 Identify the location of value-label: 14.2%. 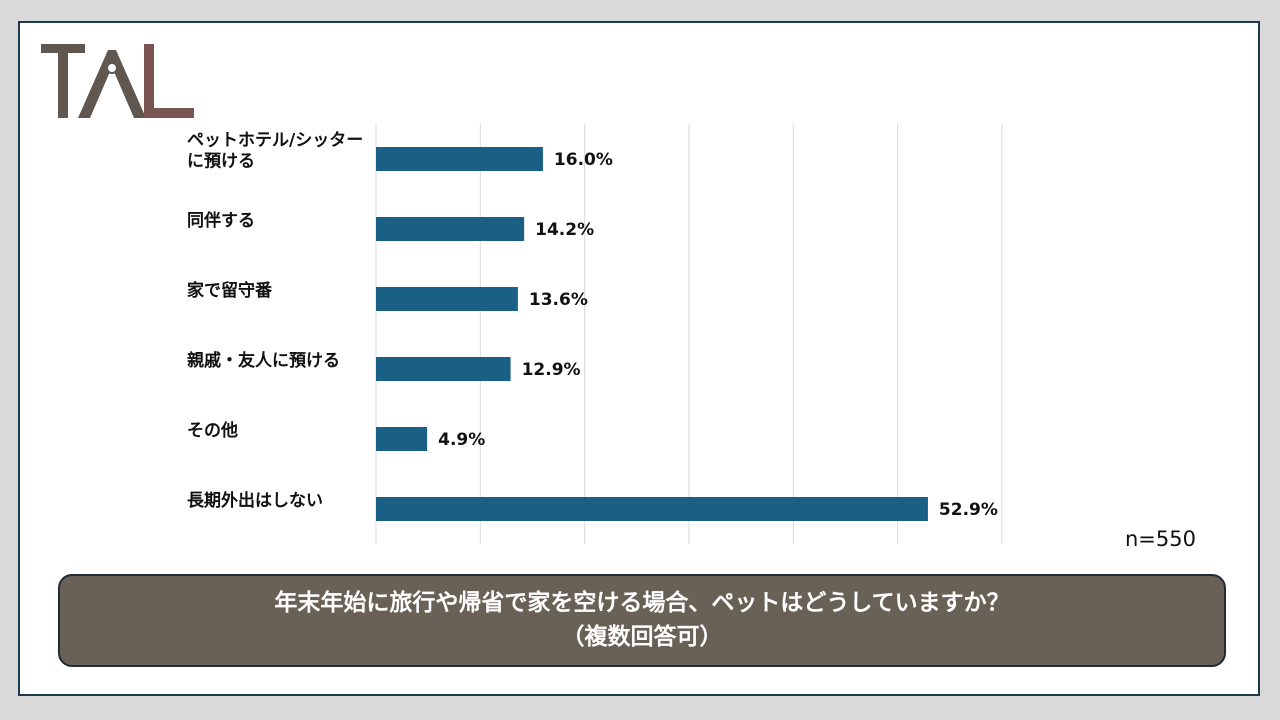
(564, 230).